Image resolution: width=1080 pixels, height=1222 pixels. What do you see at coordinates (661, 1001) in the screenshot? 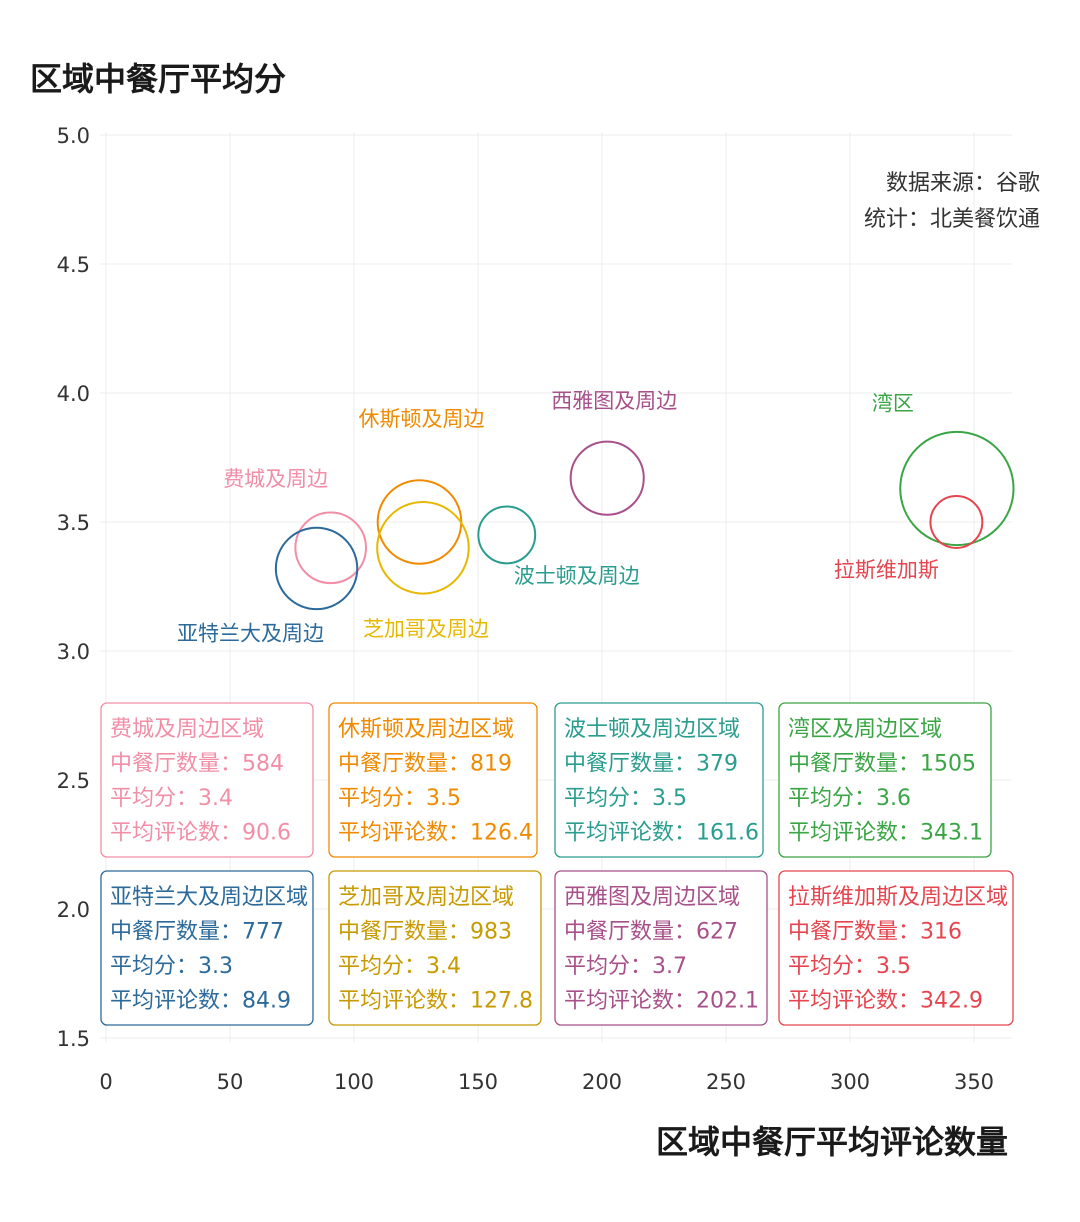
I see `info-box-line: 平均评论数：202.1` at bounding box center [661, 1001].